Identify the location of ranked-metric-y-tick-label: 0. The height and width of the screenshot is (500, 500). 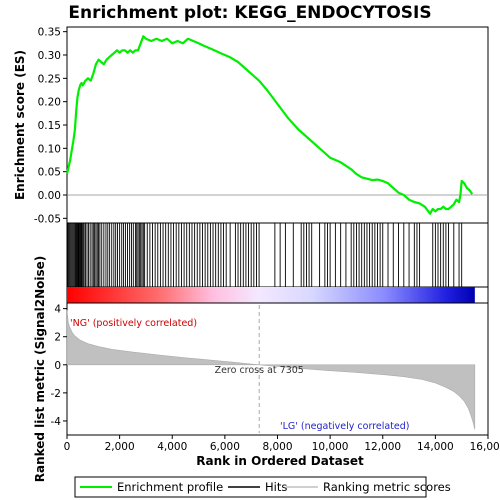
(57, 366).